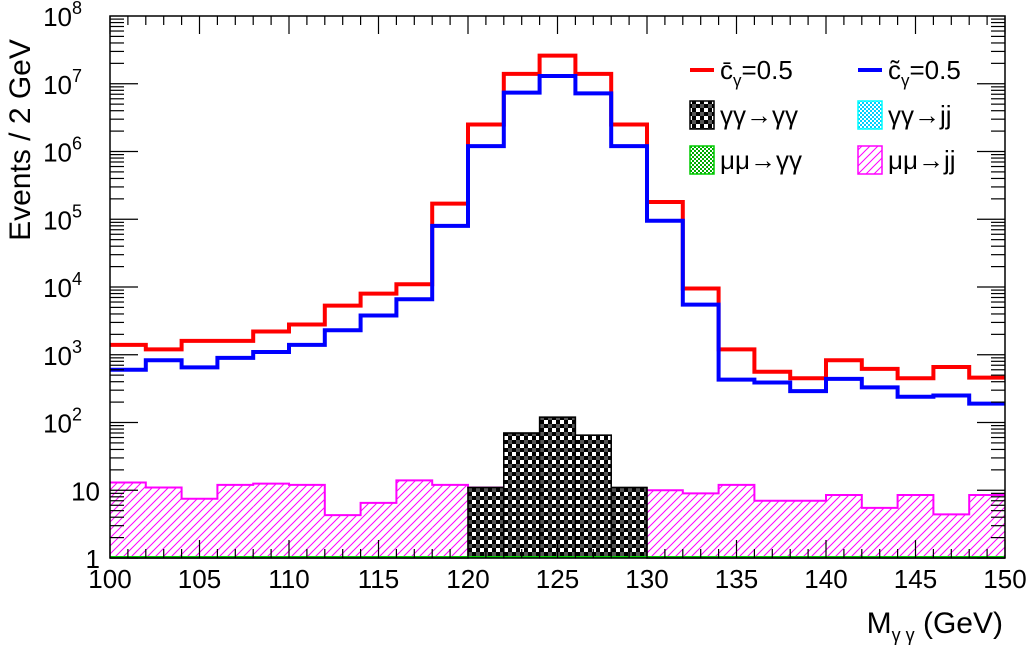  Describe the element at coordinates (756, 72) in the screenshot. I see `legend-label-cbar: c̄γ=0.5` at that location.